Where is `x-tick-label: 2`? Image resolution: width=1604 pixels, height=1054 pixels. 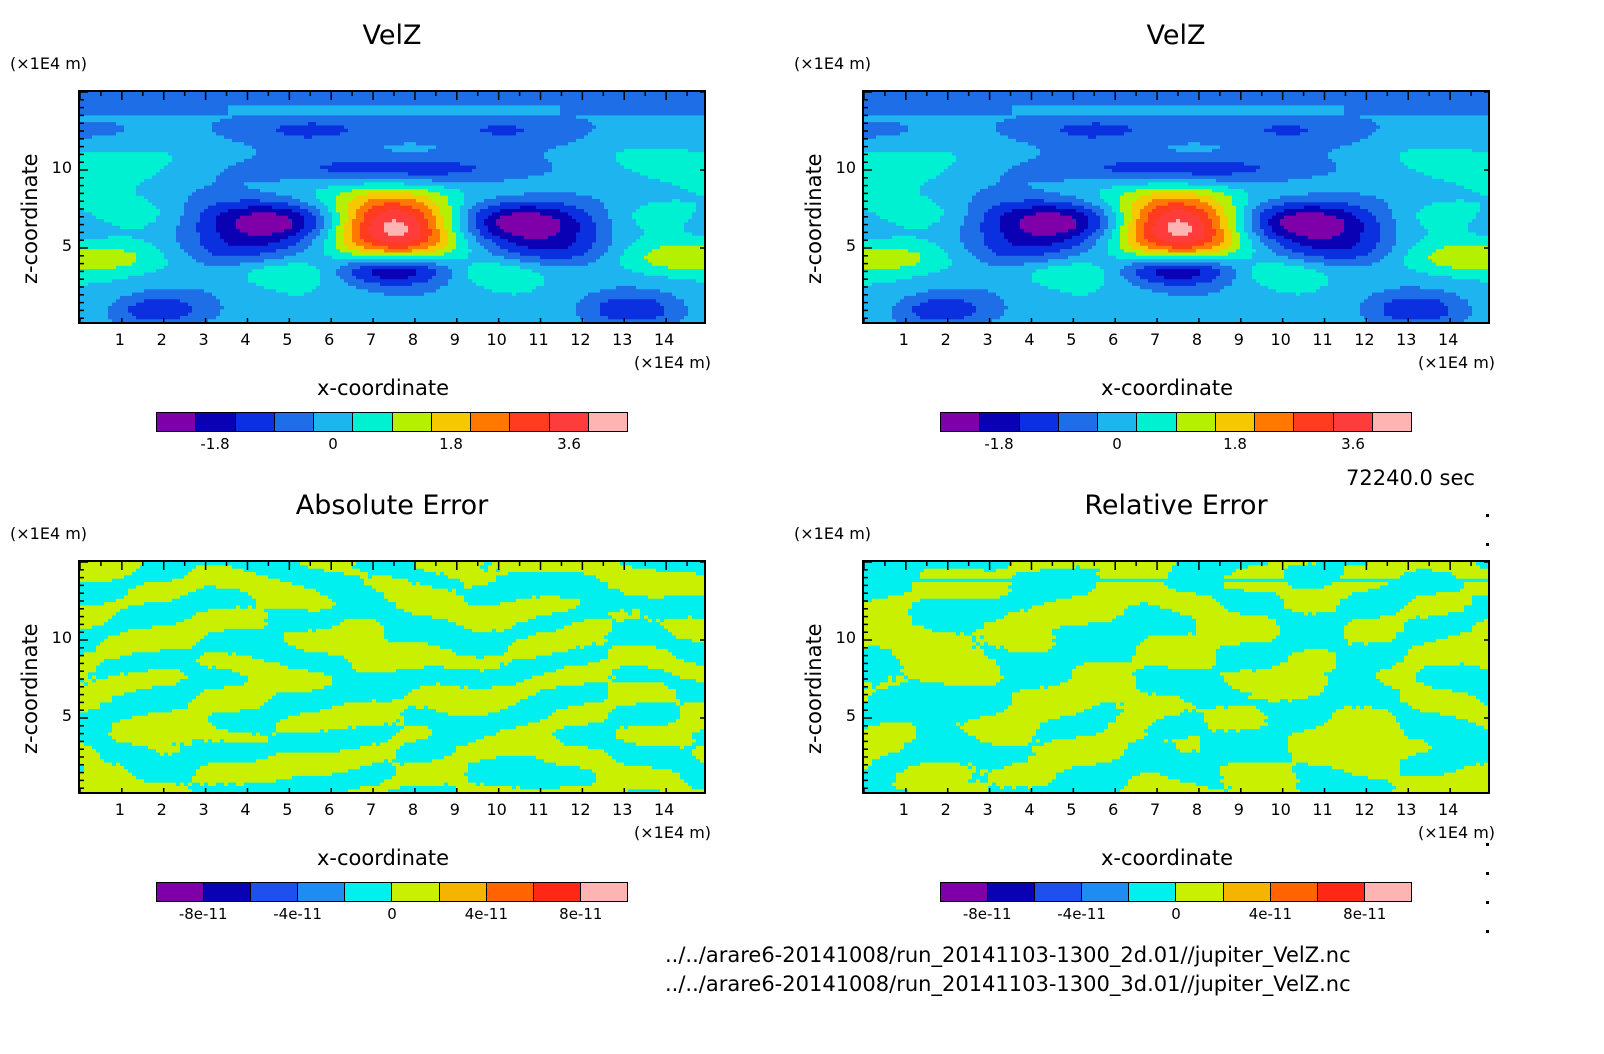
x-tick-label: 2 is located at coordinates (946, 339).